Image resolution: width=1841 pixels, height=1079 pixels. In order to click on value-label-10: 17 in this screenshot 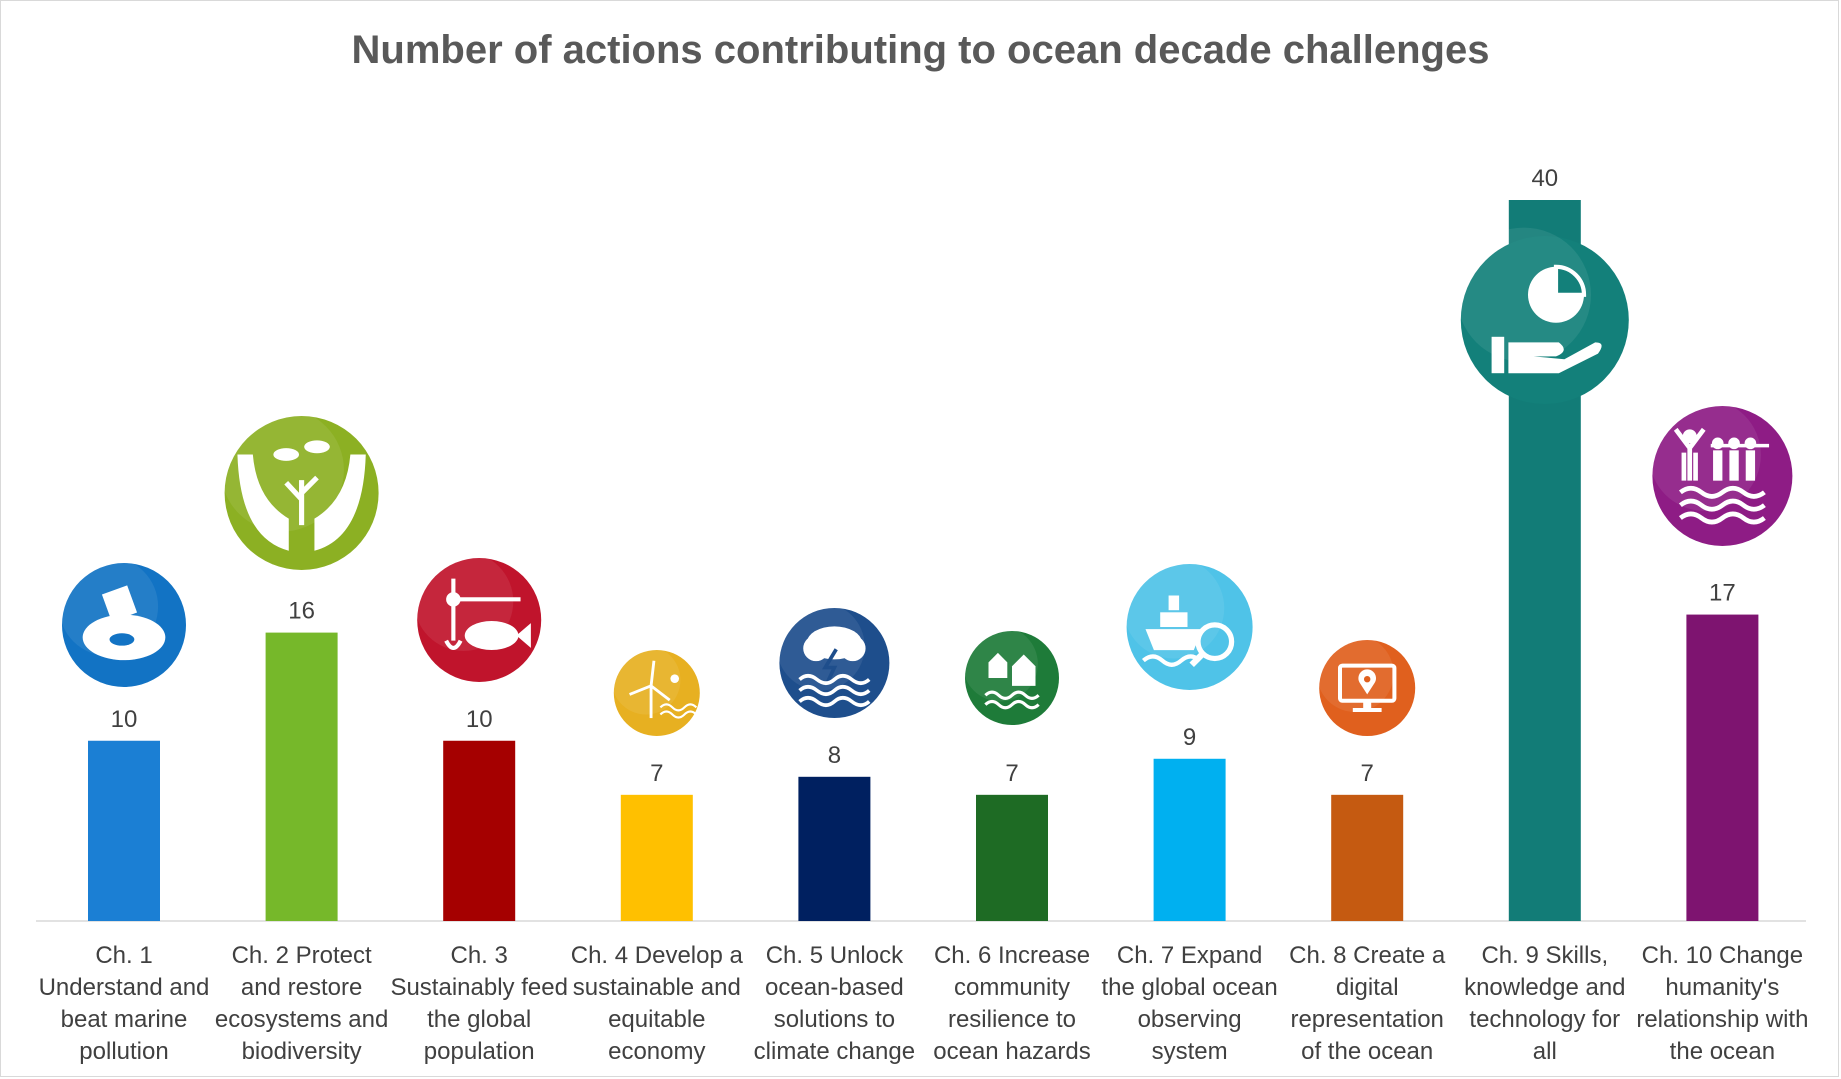, I will do `click(1722, 593)`.